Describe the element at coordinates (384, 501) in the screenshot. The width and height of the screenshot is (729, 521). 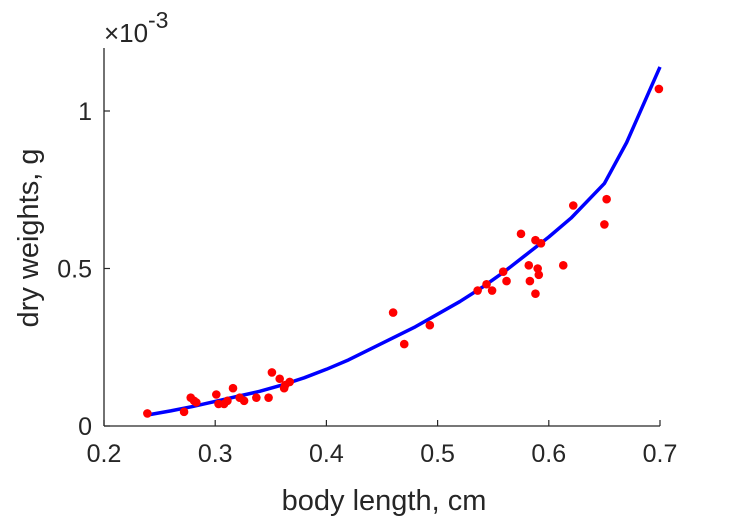
I see `x-axis-title: body length, cm` at that location.